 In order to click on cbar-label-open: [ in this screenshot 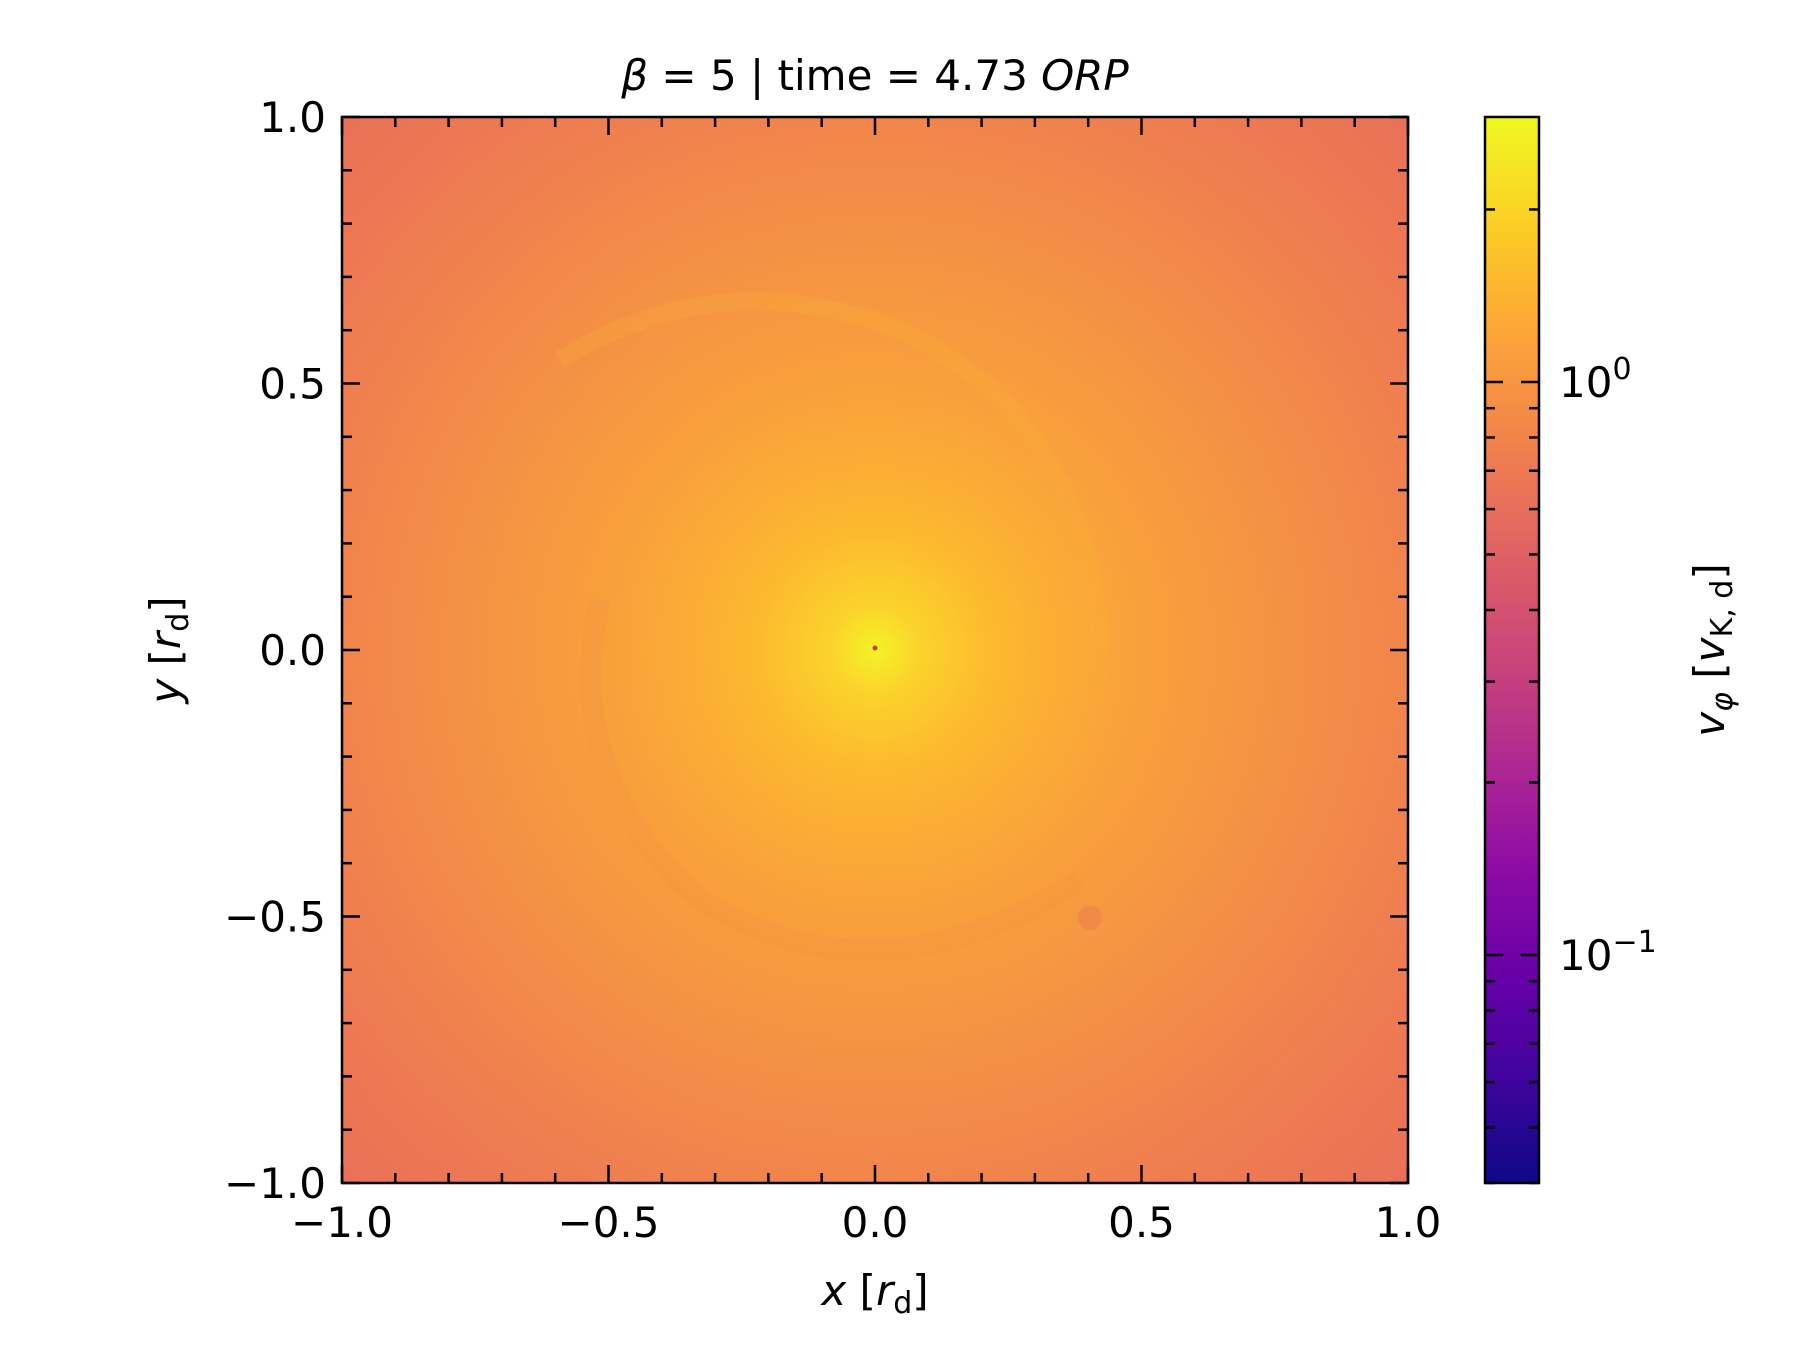, I will do `click(1709, 677)`.